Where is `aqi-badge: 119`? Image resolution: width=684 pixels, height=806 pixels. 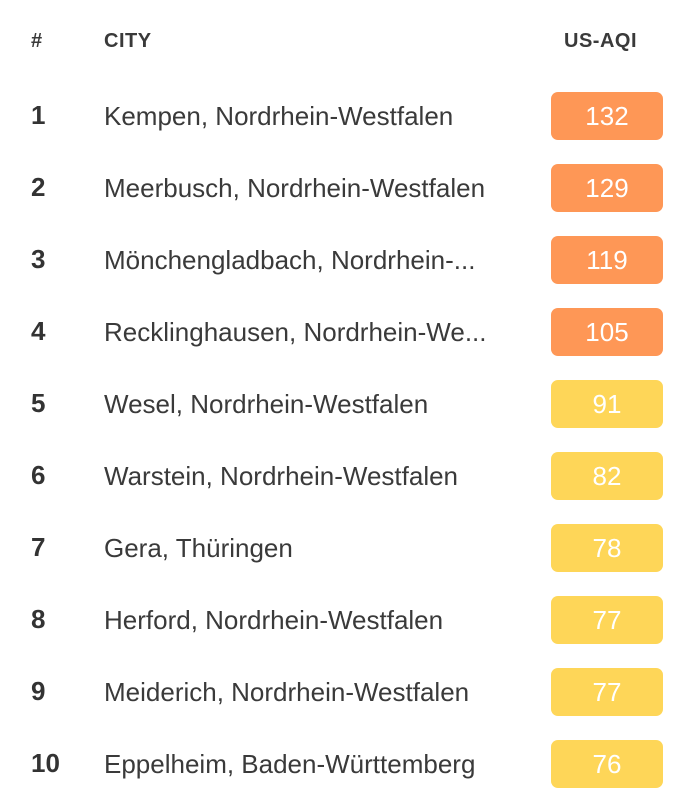 aqi-badge: 119 is located at coordinates (607, 260).